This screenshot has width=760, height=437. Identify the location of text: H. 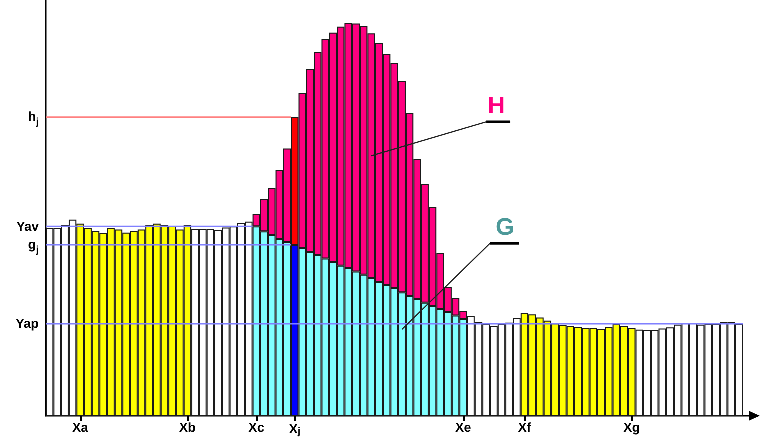
(497, 106).